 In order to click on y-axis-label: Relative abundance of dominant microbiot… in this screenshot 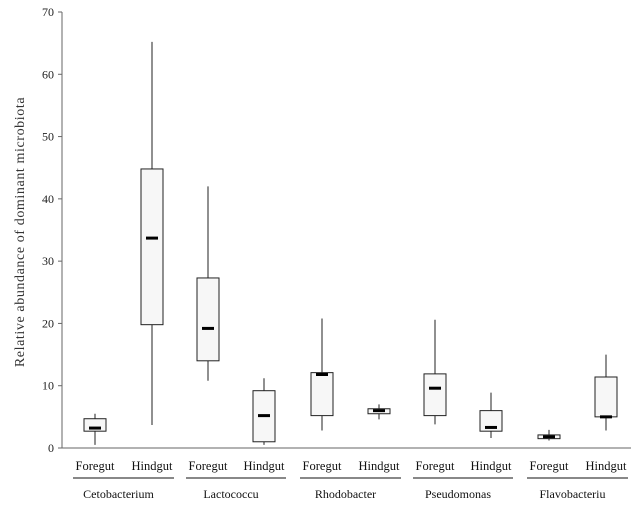, I will do `click(20, 232)`.